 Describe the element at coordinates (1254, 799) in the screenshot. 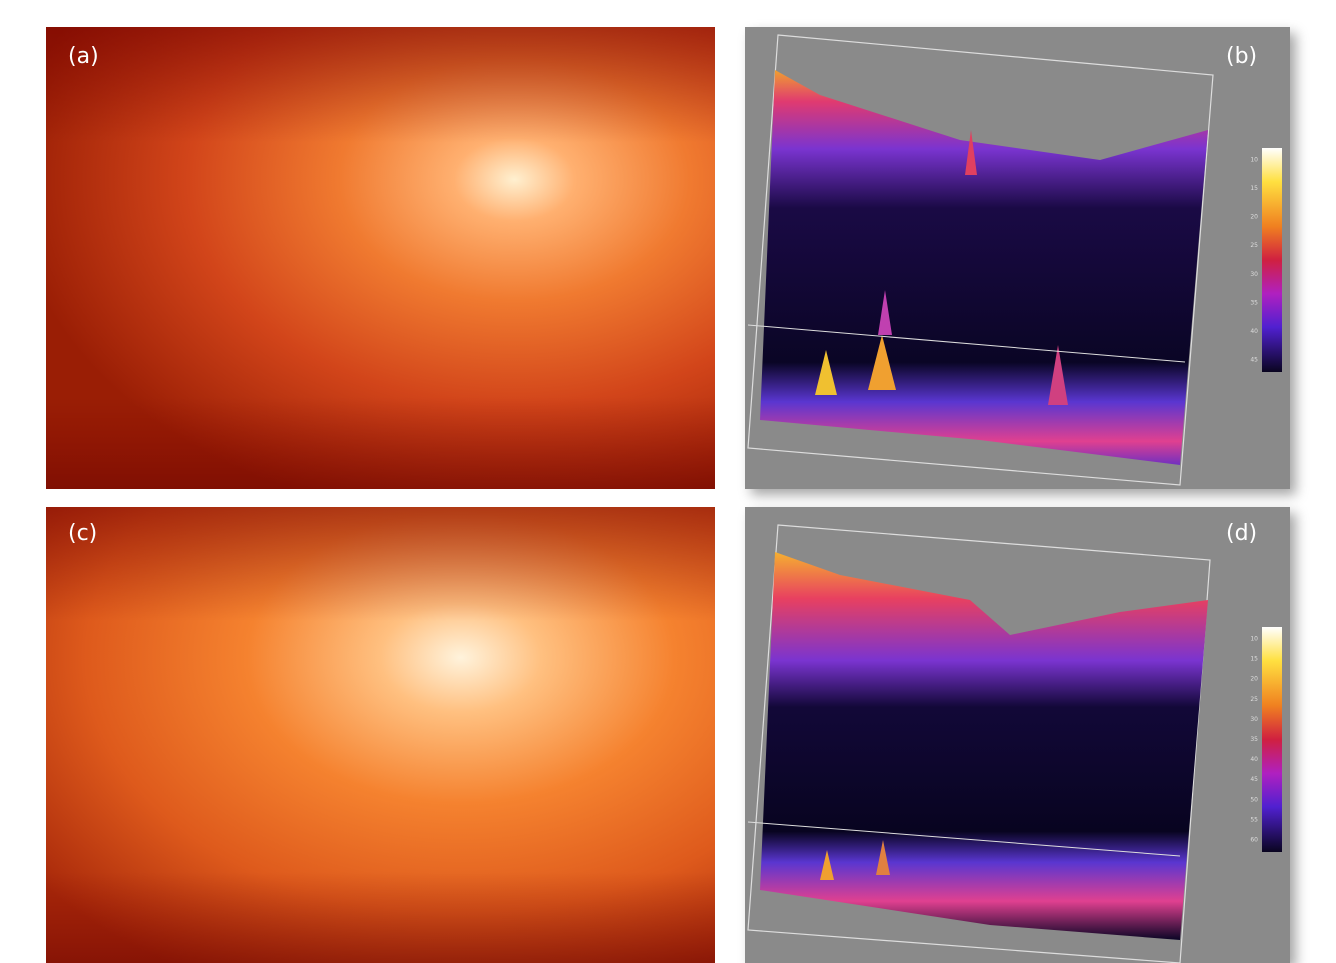

I see `colorbar-tick-label: 50` at that location.